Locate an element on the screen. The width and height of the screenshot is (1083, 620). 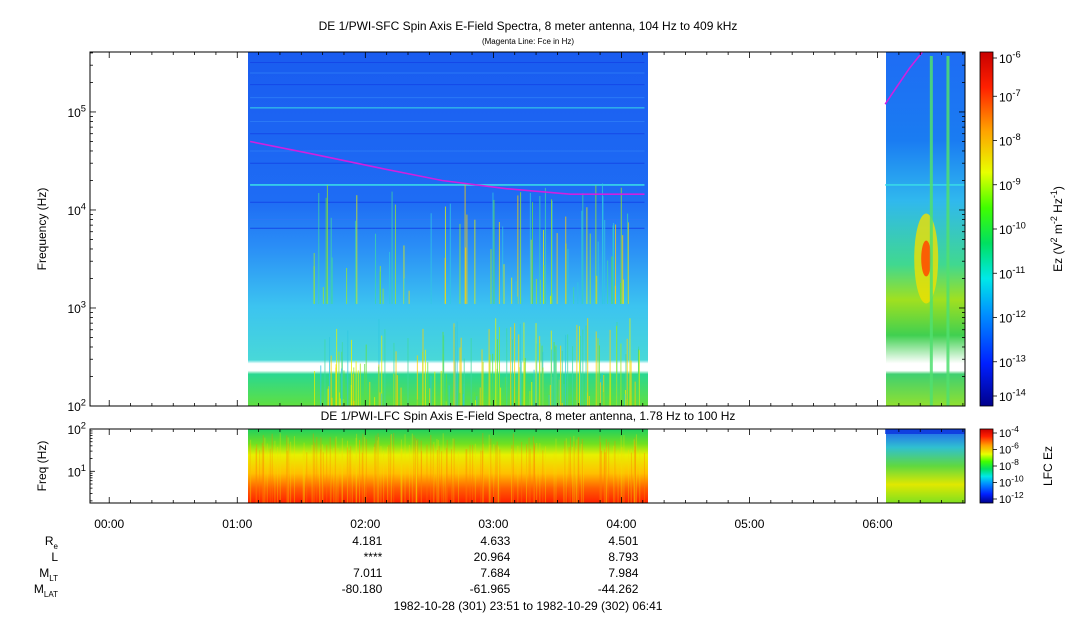
ephemeris-value: **** is located at coordinates (373, 557).